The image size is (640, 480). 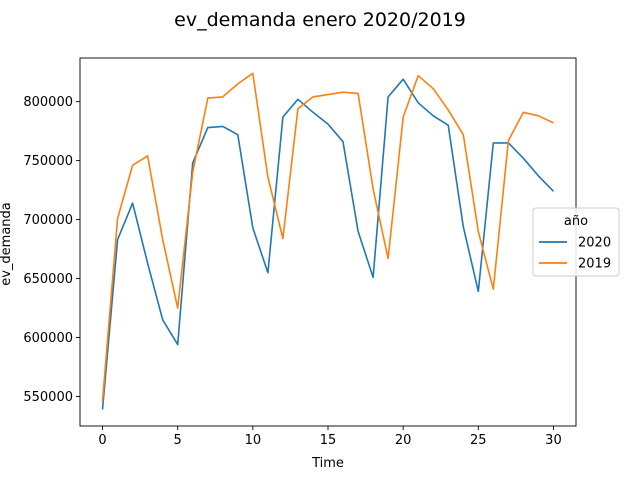 What do you see at coordinates (594, 243) in the screenshot?
I see `legend-label-2020: 2020` at bounding box center [594, 243].